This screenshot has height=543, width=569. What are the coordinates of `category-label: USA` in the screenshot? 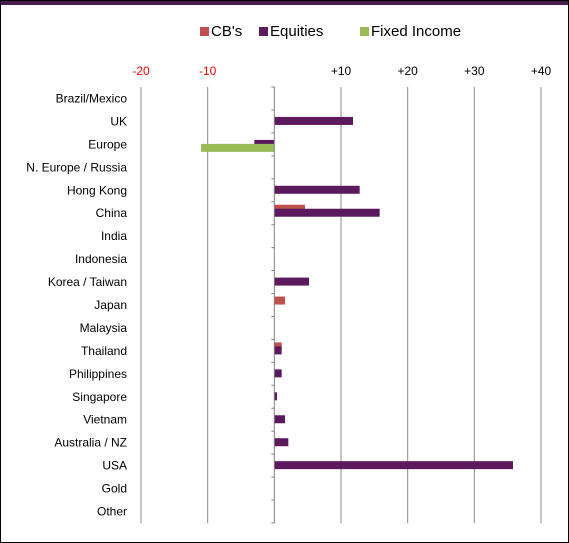 It's located at (114, 466).